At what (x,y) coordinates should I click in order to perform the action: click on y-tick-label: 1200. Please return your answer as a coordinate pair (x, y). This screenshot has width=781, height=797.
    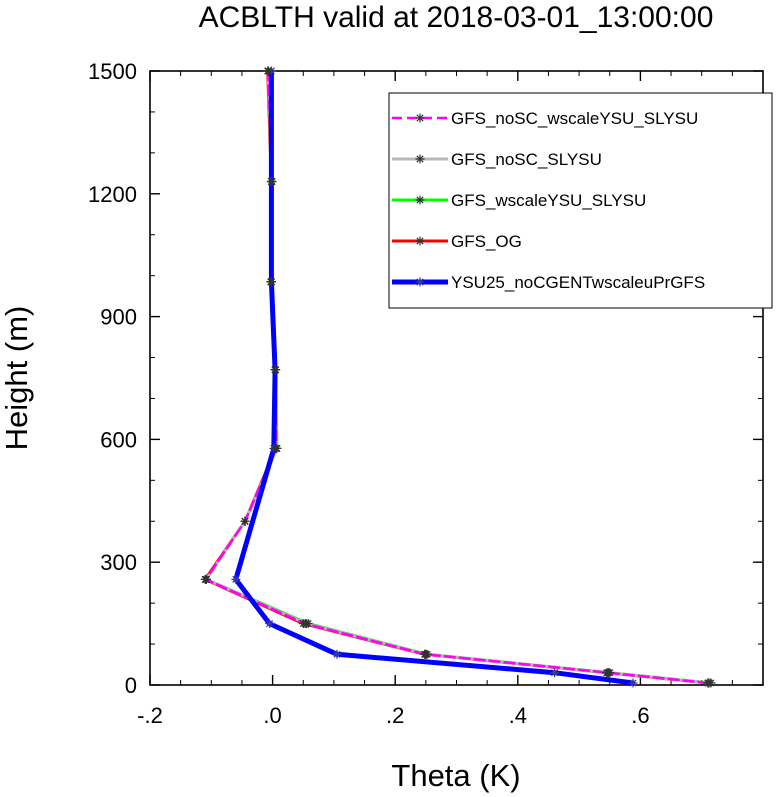
    Looking at the image, I should click on (112, 194).